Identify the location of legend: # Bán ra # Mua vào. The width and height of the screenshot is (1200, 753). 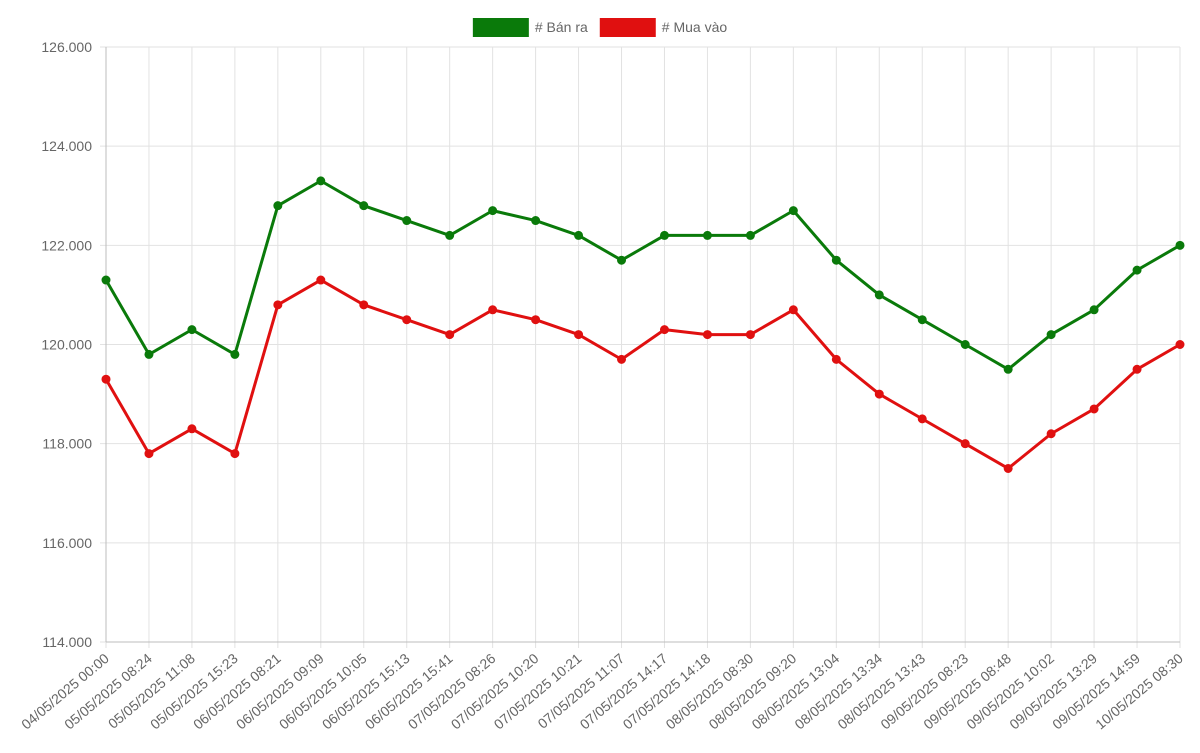
(600, 27).